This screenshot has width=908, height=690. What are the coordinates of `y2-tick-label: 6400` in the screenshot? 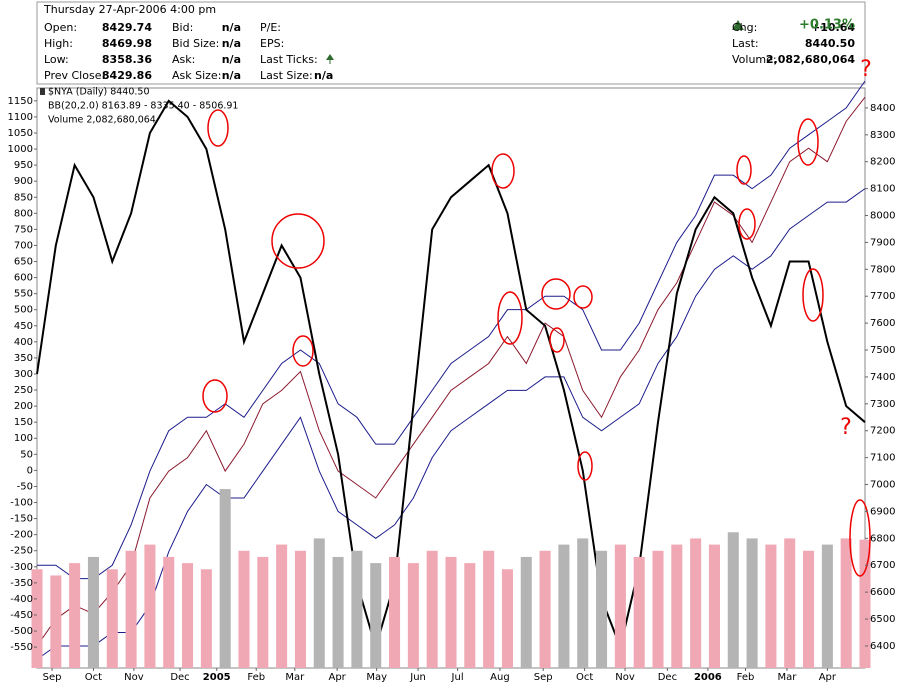 It's located at (882, 646).